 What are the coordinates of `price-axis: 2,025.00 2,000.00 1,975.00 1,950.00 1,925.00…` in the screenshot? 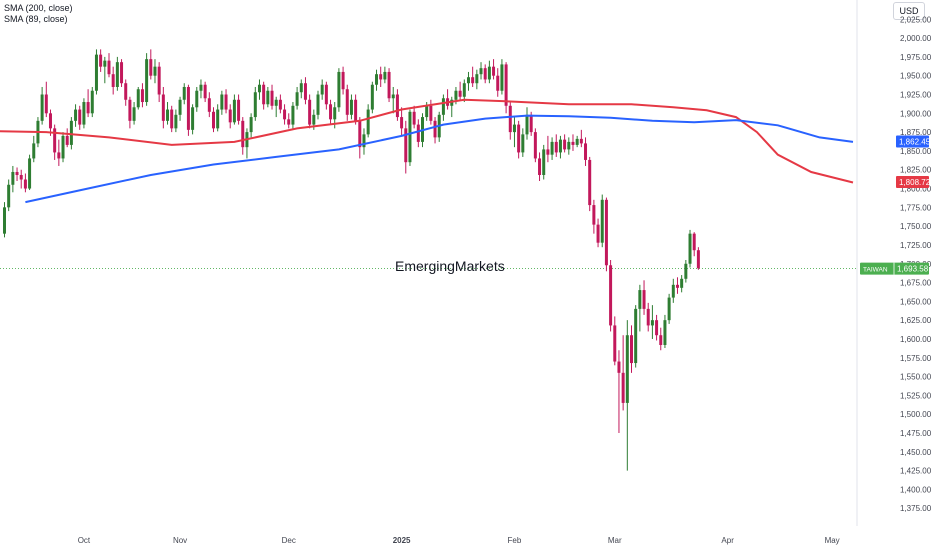 It's located at (916, 264).